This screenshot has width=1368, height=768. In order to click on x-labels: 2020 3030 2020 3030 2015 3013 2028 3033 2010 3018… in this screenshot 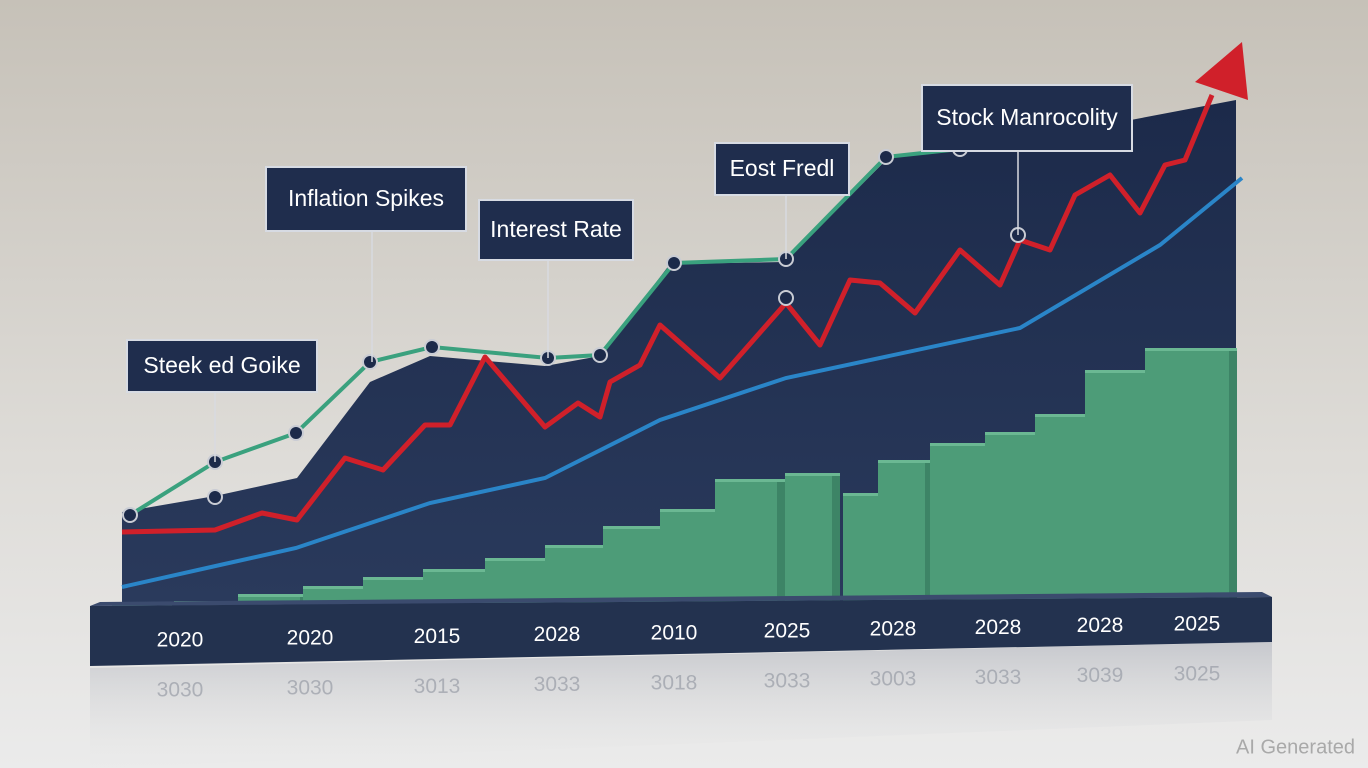, I will do `click(689, 656)`.